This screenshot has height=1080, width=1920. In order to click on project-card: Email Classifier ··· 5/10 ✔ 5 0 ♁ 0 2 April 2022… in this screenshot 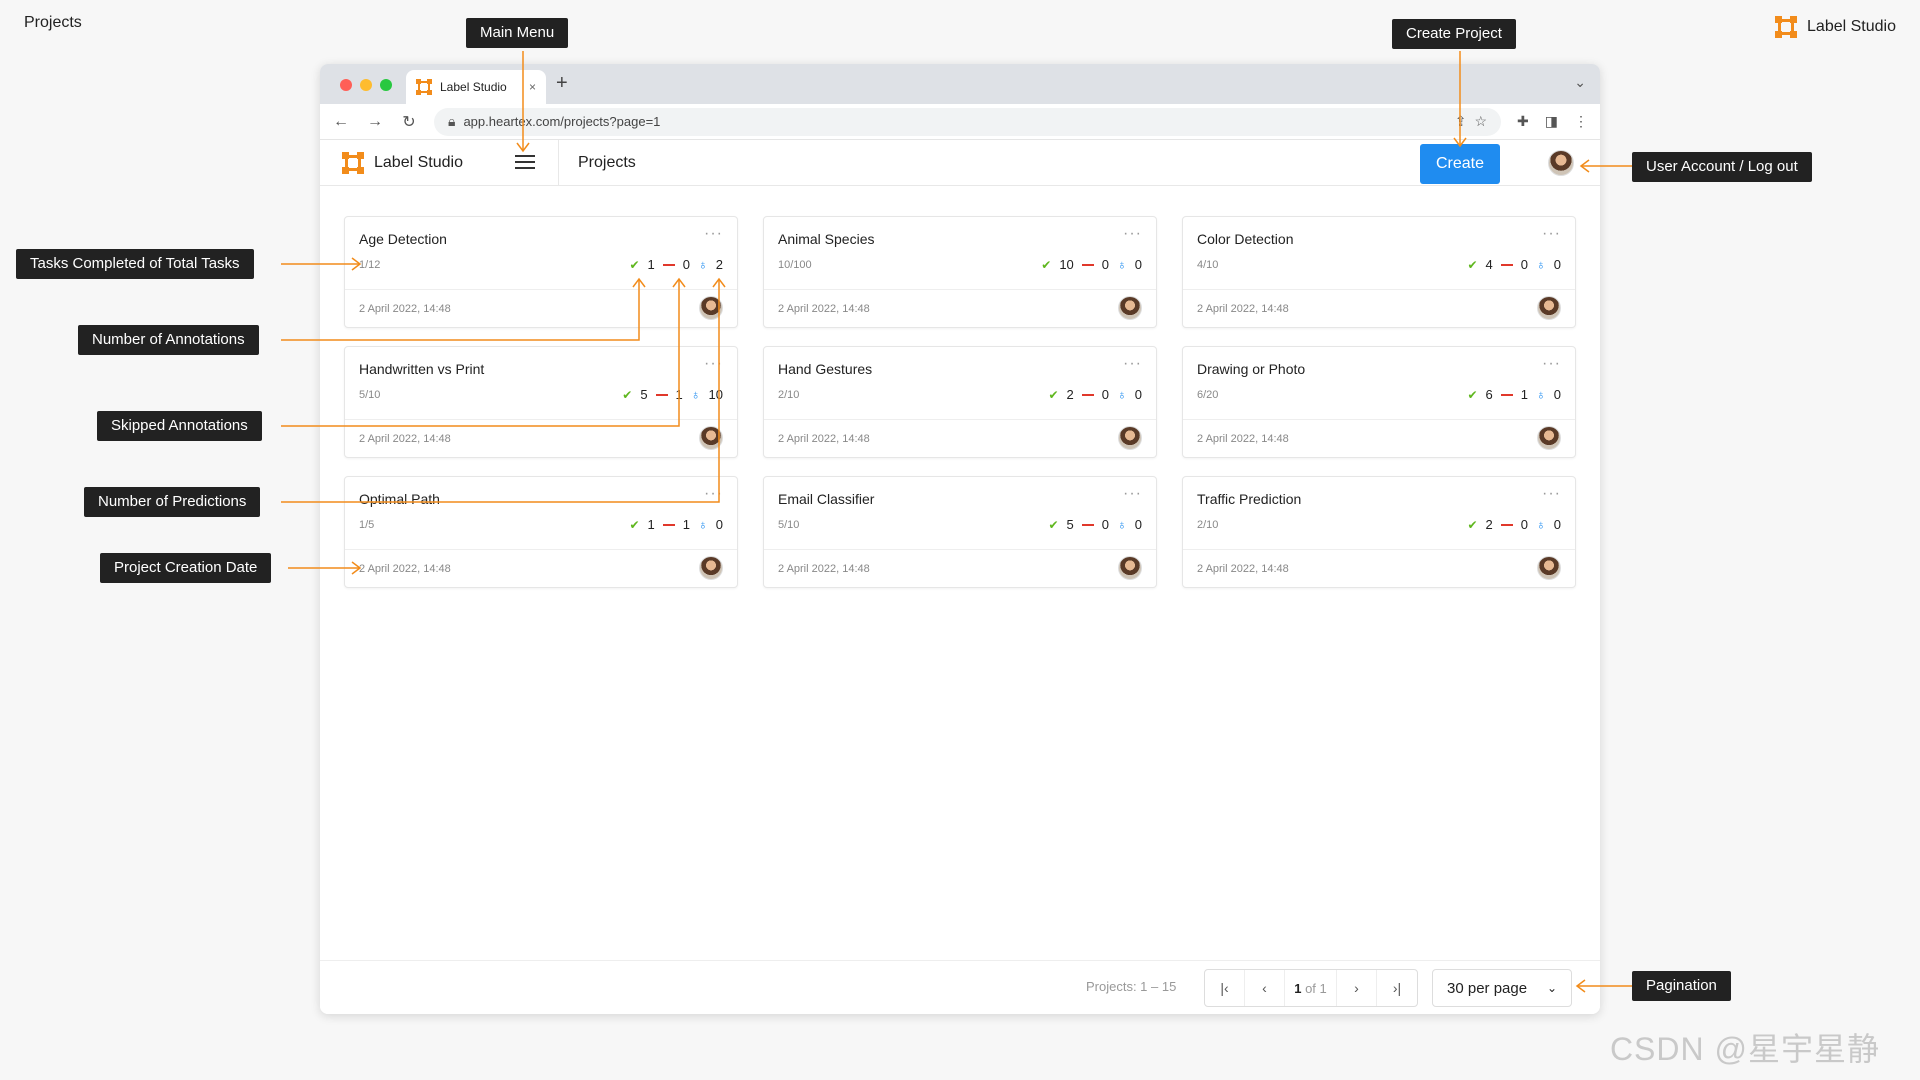, I will do `click(960, 532)`.